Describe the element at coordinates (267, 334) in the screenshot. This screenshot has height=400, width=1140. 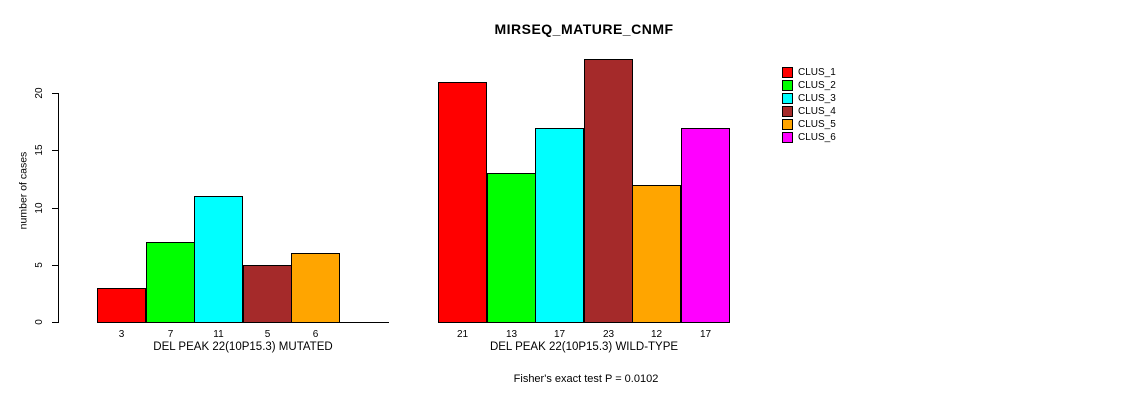
I see `bar-value-label: 5` at that location.